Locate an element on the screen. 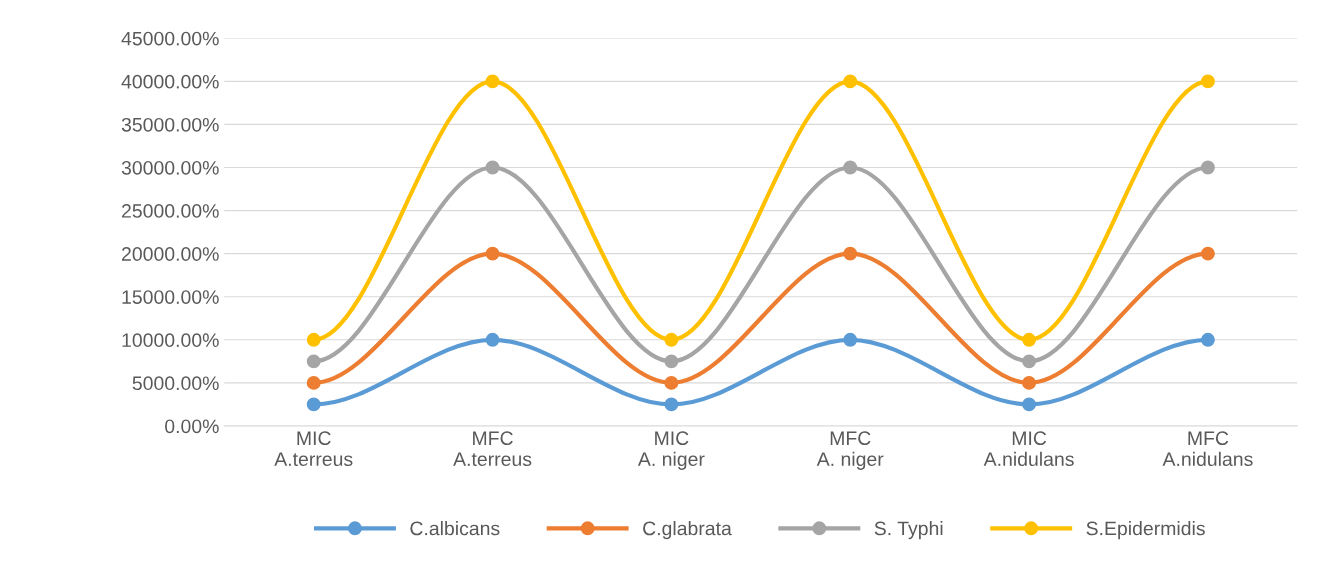  y-tick-label: 45000.00% is located at coordinates (170, 38).